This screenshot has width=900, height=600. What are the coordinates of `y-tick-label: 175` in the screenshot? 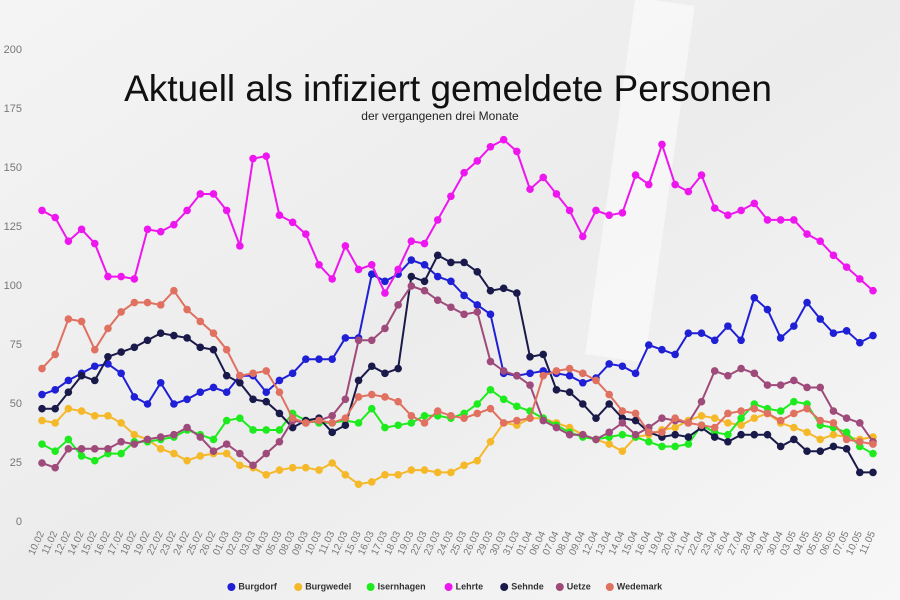 It's located at (13, 109).